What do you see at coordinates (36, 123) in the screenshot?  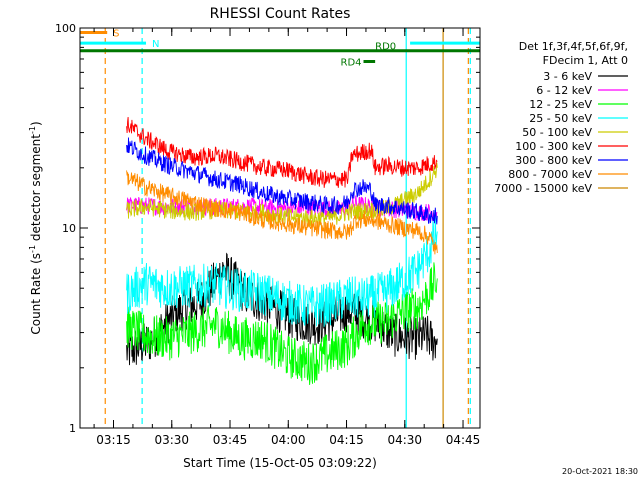 I see `y-axis-label-end: )` at bounding box center [36, 123].